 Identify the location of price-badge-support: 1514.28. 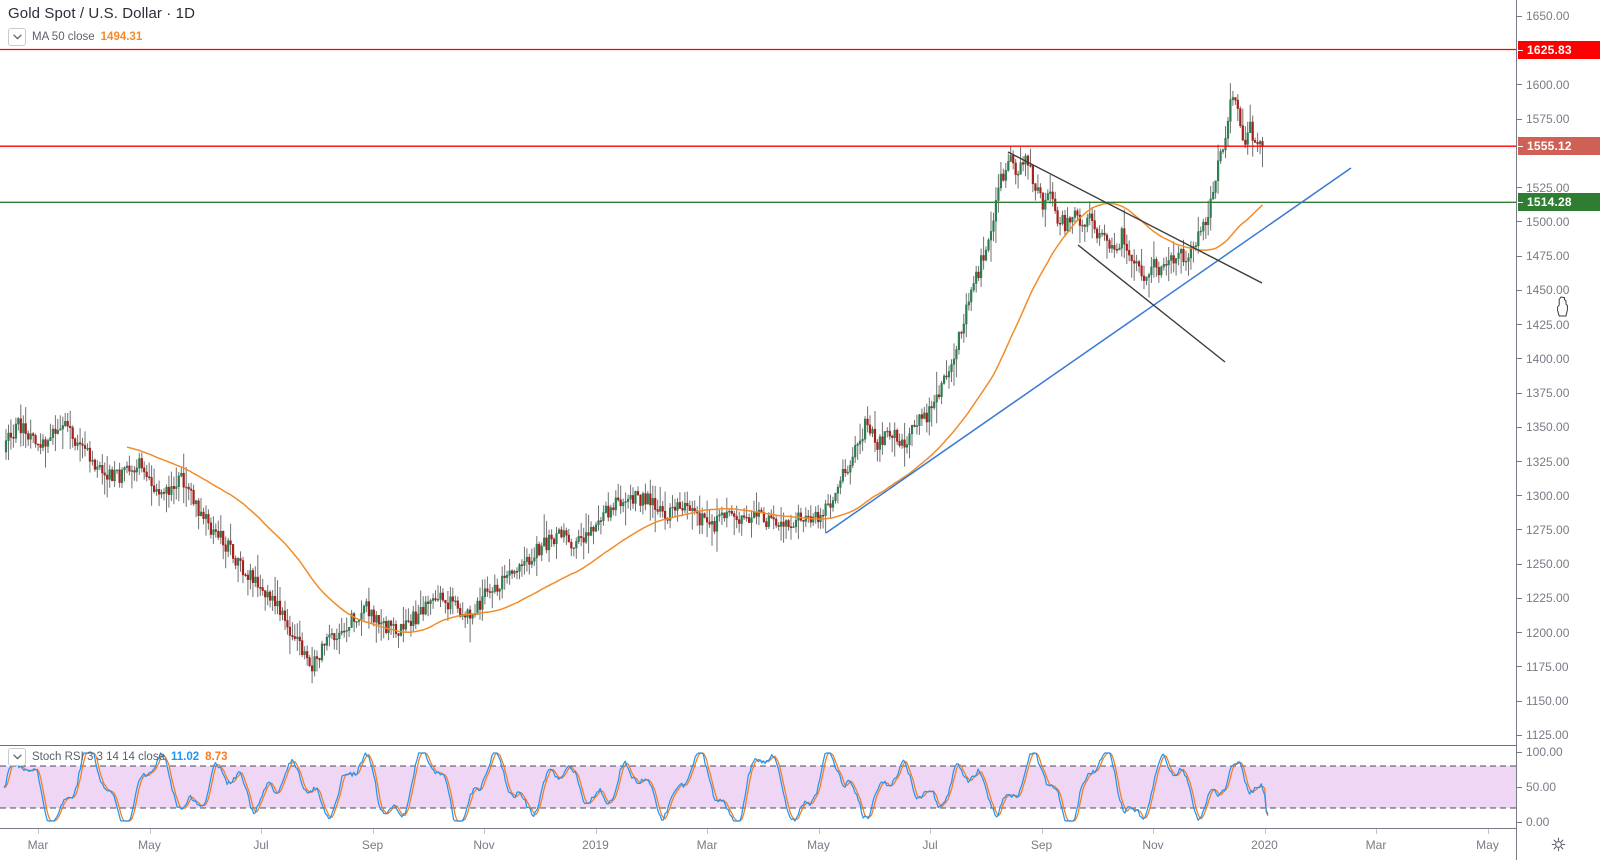
(1559, 202).